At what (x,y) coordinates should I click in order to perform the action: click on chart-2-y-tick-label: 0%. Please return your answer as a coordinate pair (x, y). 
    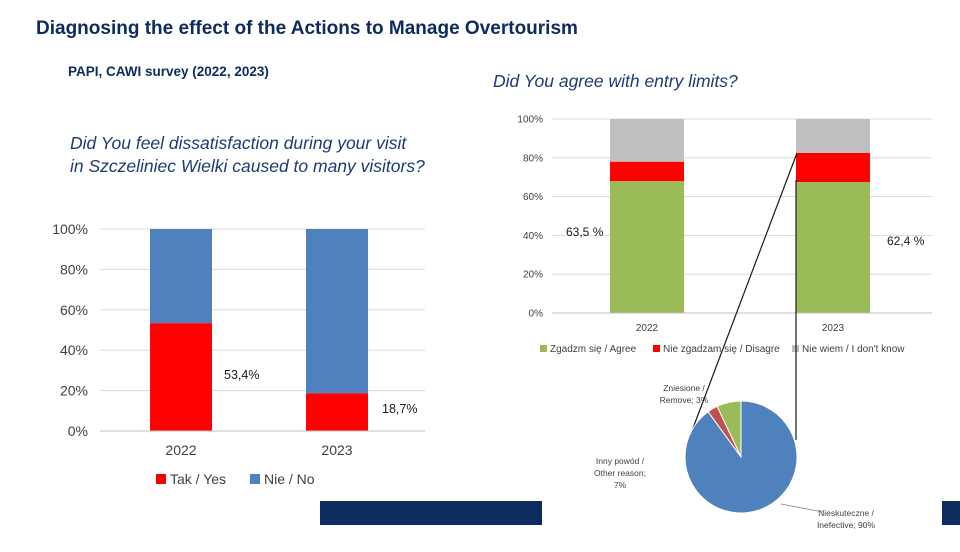
    Looking at the image, I should click on (536, 314).